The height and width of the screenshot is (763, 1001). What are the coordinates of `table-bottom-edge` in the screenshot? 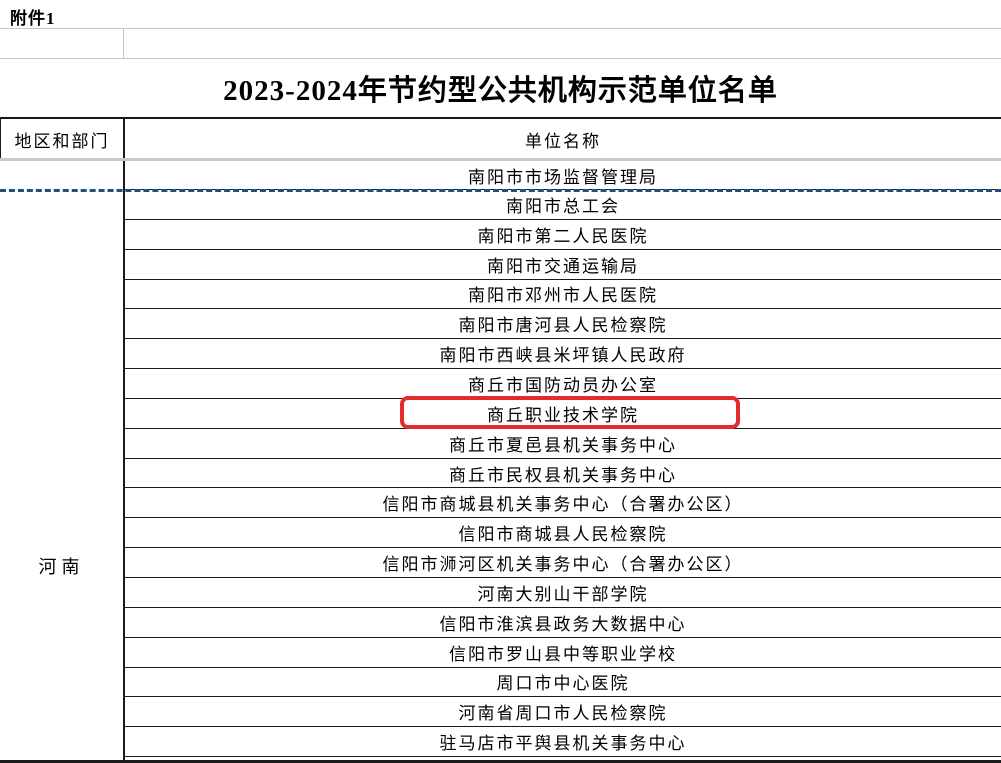 It's located at (500, 761).